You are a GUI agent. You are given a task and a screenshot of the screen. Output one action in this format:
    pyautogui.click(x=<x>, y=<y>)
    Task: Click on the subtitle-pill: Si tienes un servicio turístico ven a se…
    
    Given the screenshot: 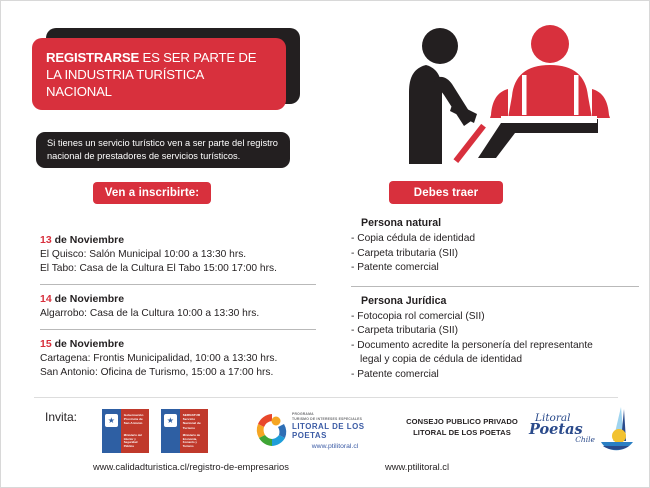 What is the action you would take?
    pyautogui.click(x=163, y=150)
    